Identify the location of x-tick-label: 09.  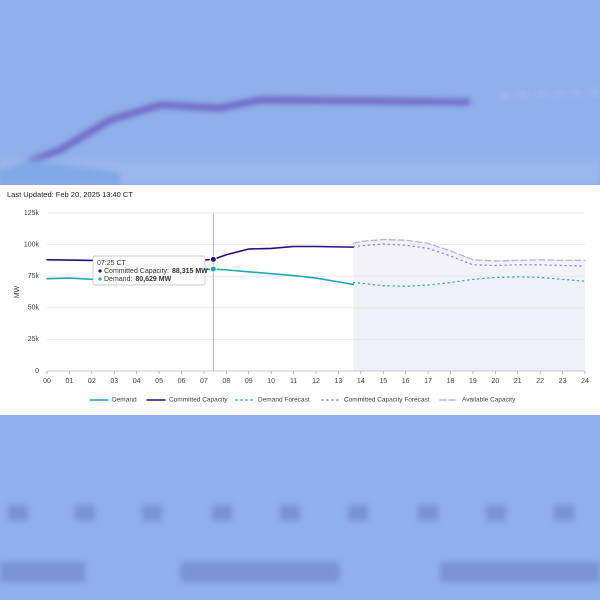
(249, 381).